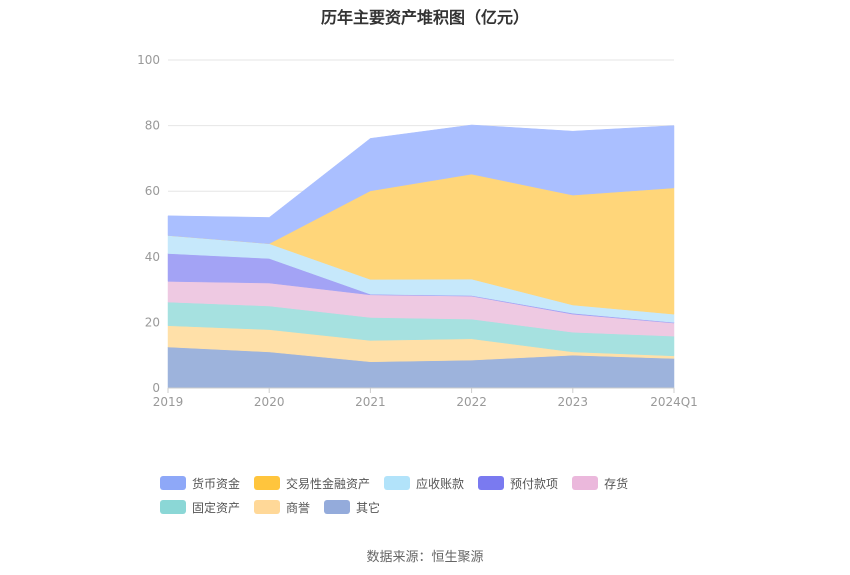 This screenshot has height=575, width=850. What do you see at coordinates (269, 402) in the screenshot?
I see `x-tick-label: 2020` at bounding box center [269, 402].